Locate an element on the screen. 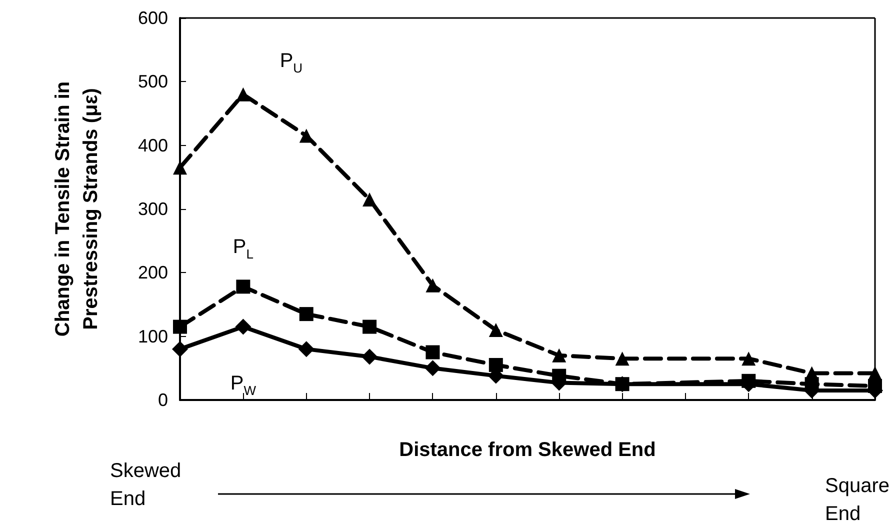 This screenshot has width=893, height=528. y-tick-label: 300 is located at coordinates (153, 209).